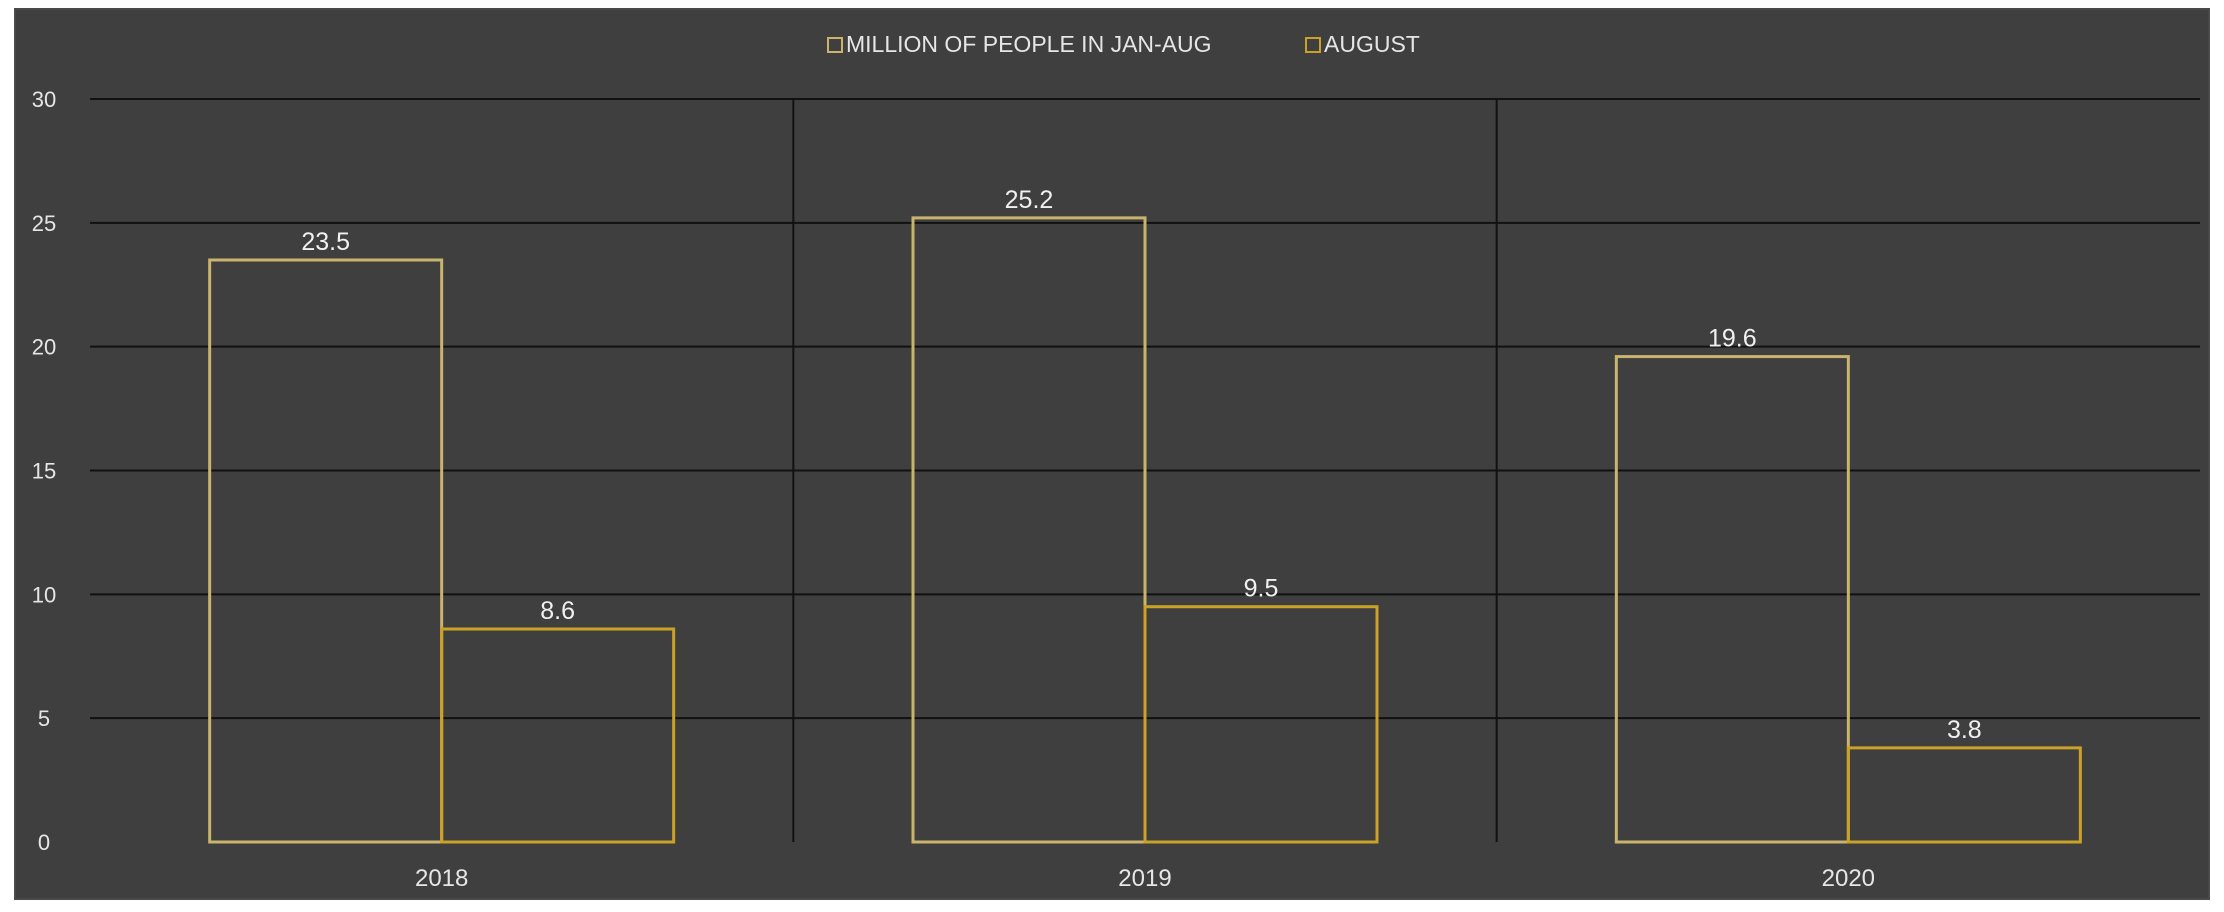 Image resolution: width=2224 pixels, height=912 pixels. I want to click on data-label-2019-series-1: 25.2, so click(1029, 200).